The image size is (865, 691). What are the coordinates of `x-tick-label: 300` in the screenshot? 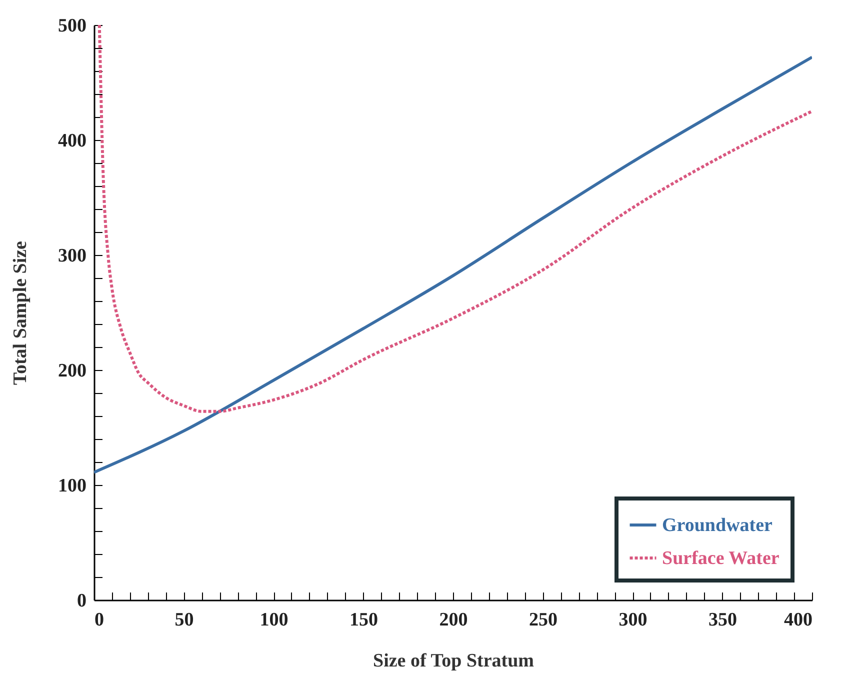 It's located at (633, 620).